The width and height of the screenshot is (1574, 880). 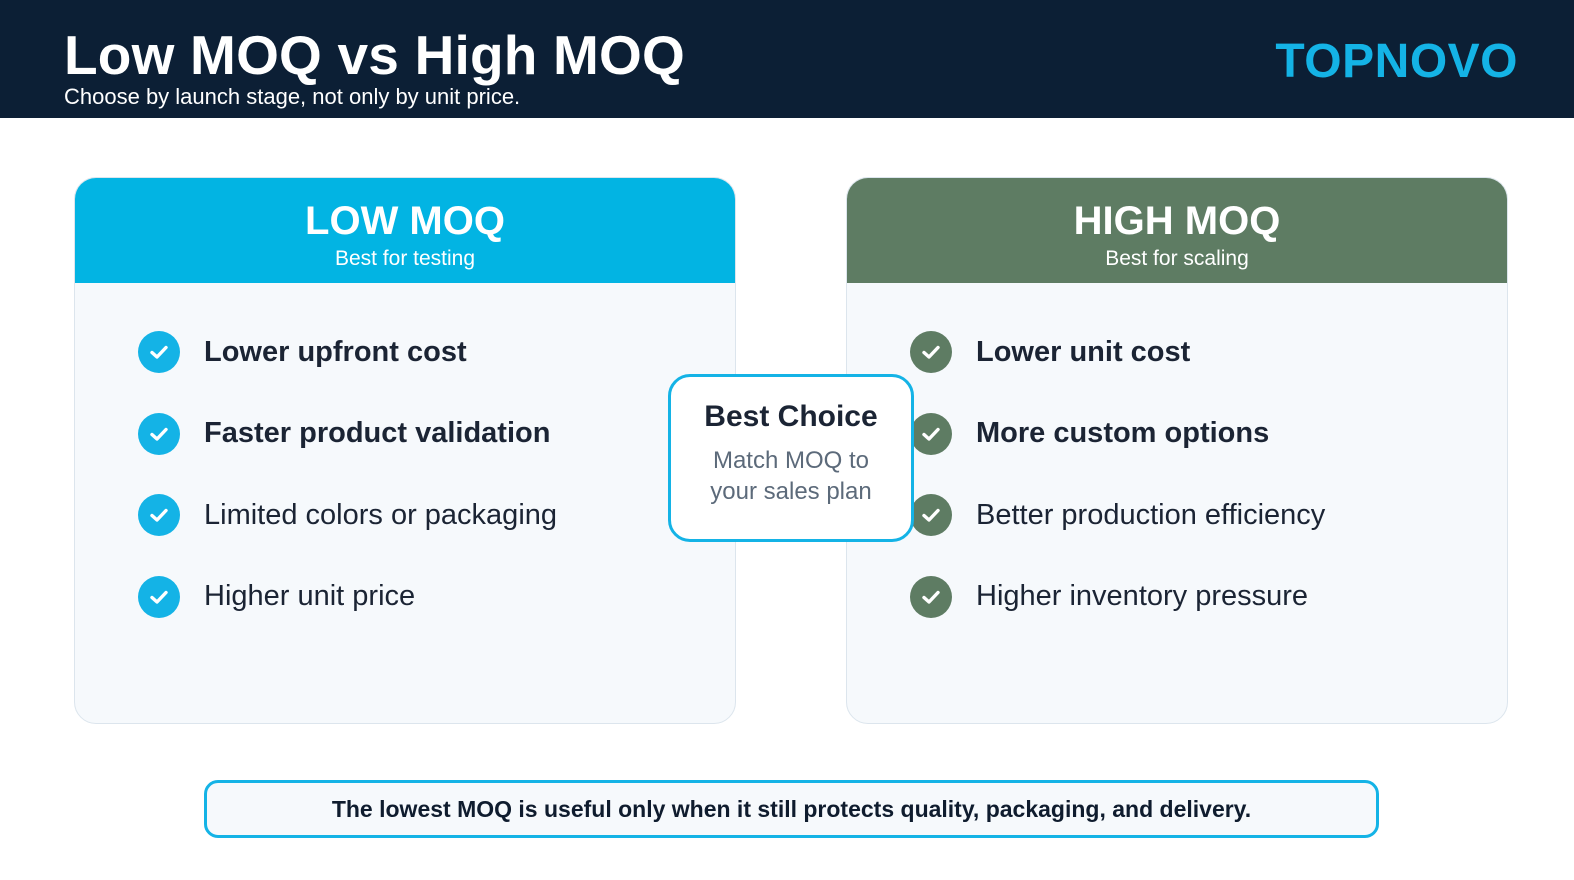 What do you see at coordinates (1177, 258) in the screenshot?
I see `high-moq-subtitle: Best for scaling` at bounding box center [1177, 258].